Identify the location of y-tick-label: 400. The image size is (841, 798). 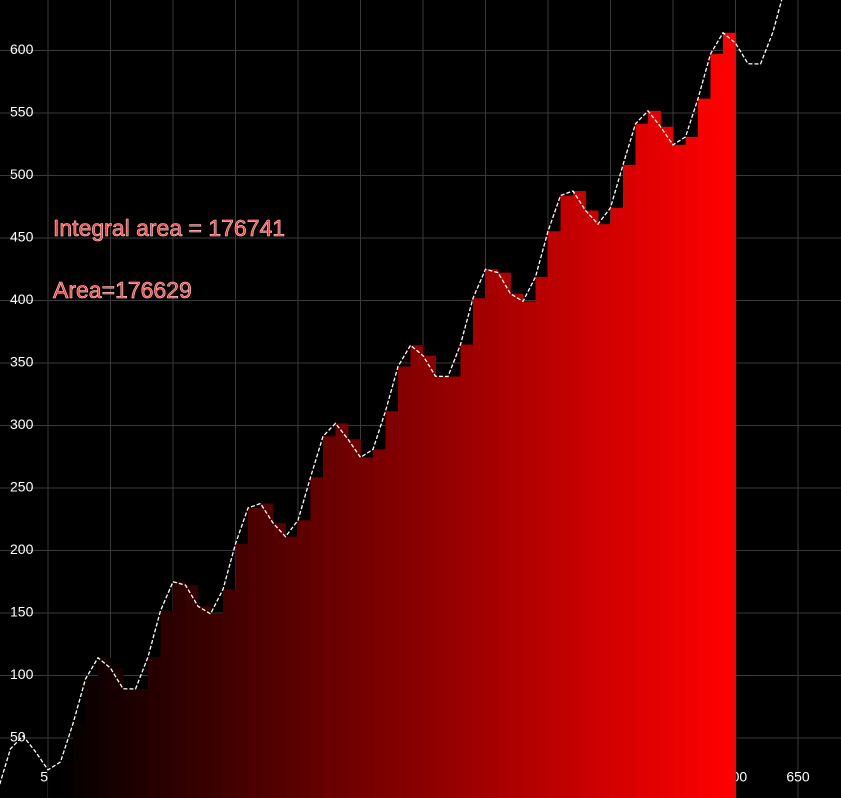
(22, 299).